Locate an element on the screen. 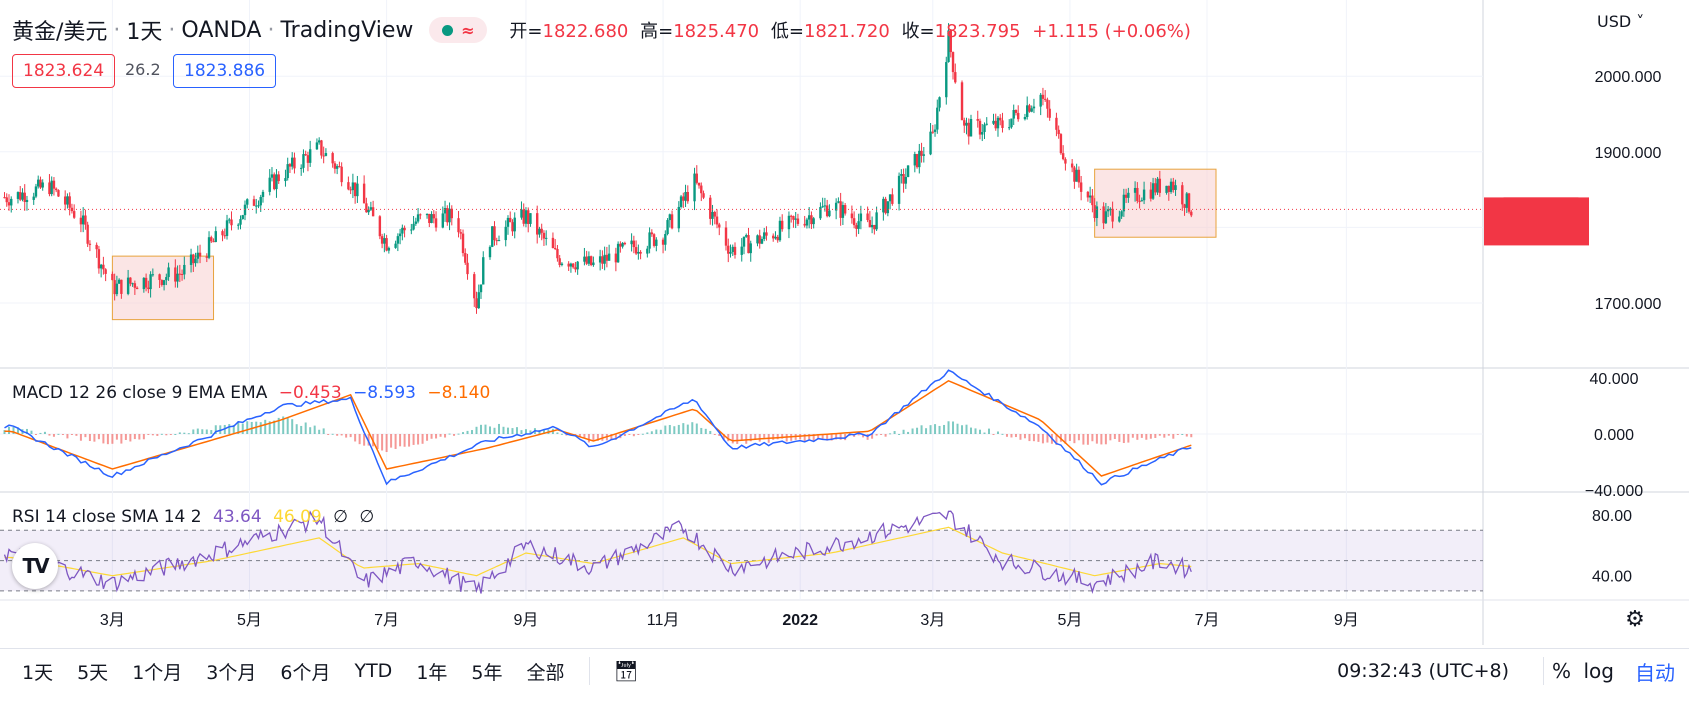  price-tick-label: 1900.000 is located at coordinates (1628, 153).